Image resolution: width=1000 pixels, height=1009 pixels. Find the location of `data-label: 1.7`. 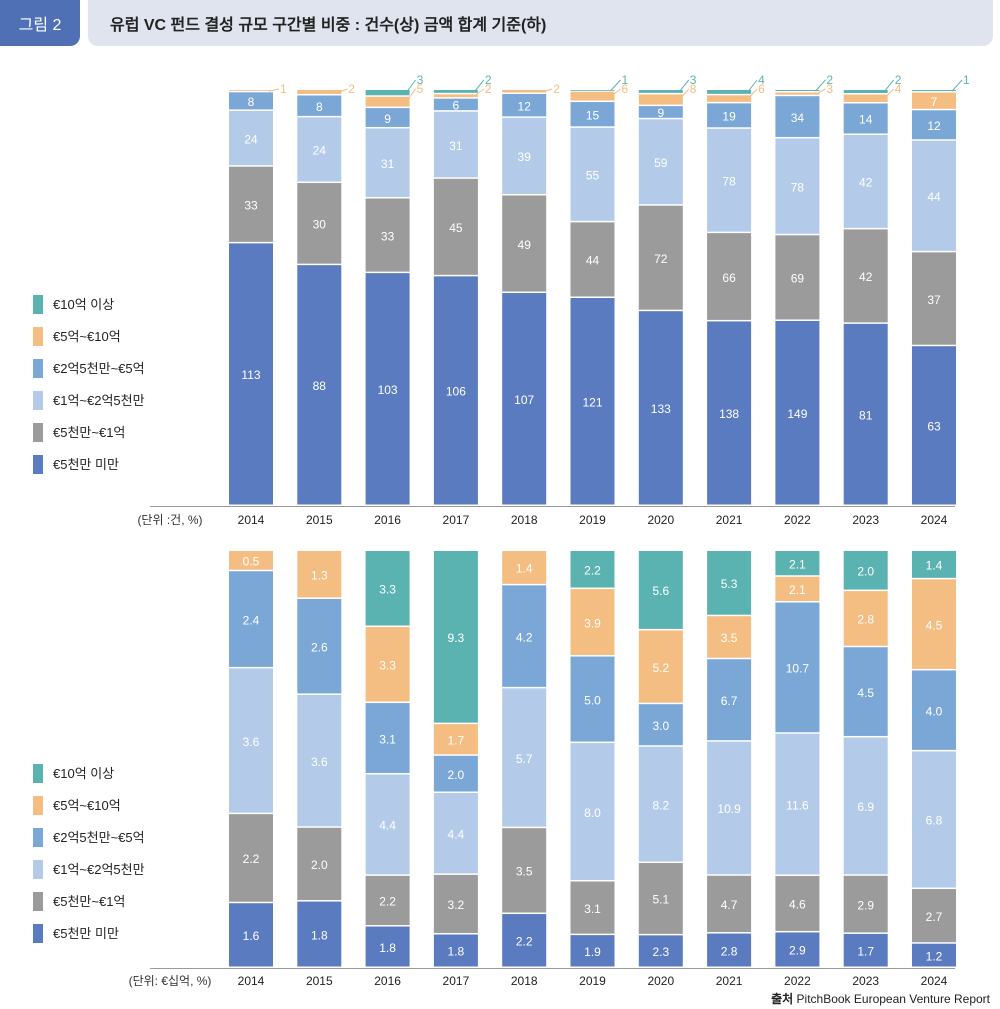

data-label: 1.7 is located at coordinates (865, 951).